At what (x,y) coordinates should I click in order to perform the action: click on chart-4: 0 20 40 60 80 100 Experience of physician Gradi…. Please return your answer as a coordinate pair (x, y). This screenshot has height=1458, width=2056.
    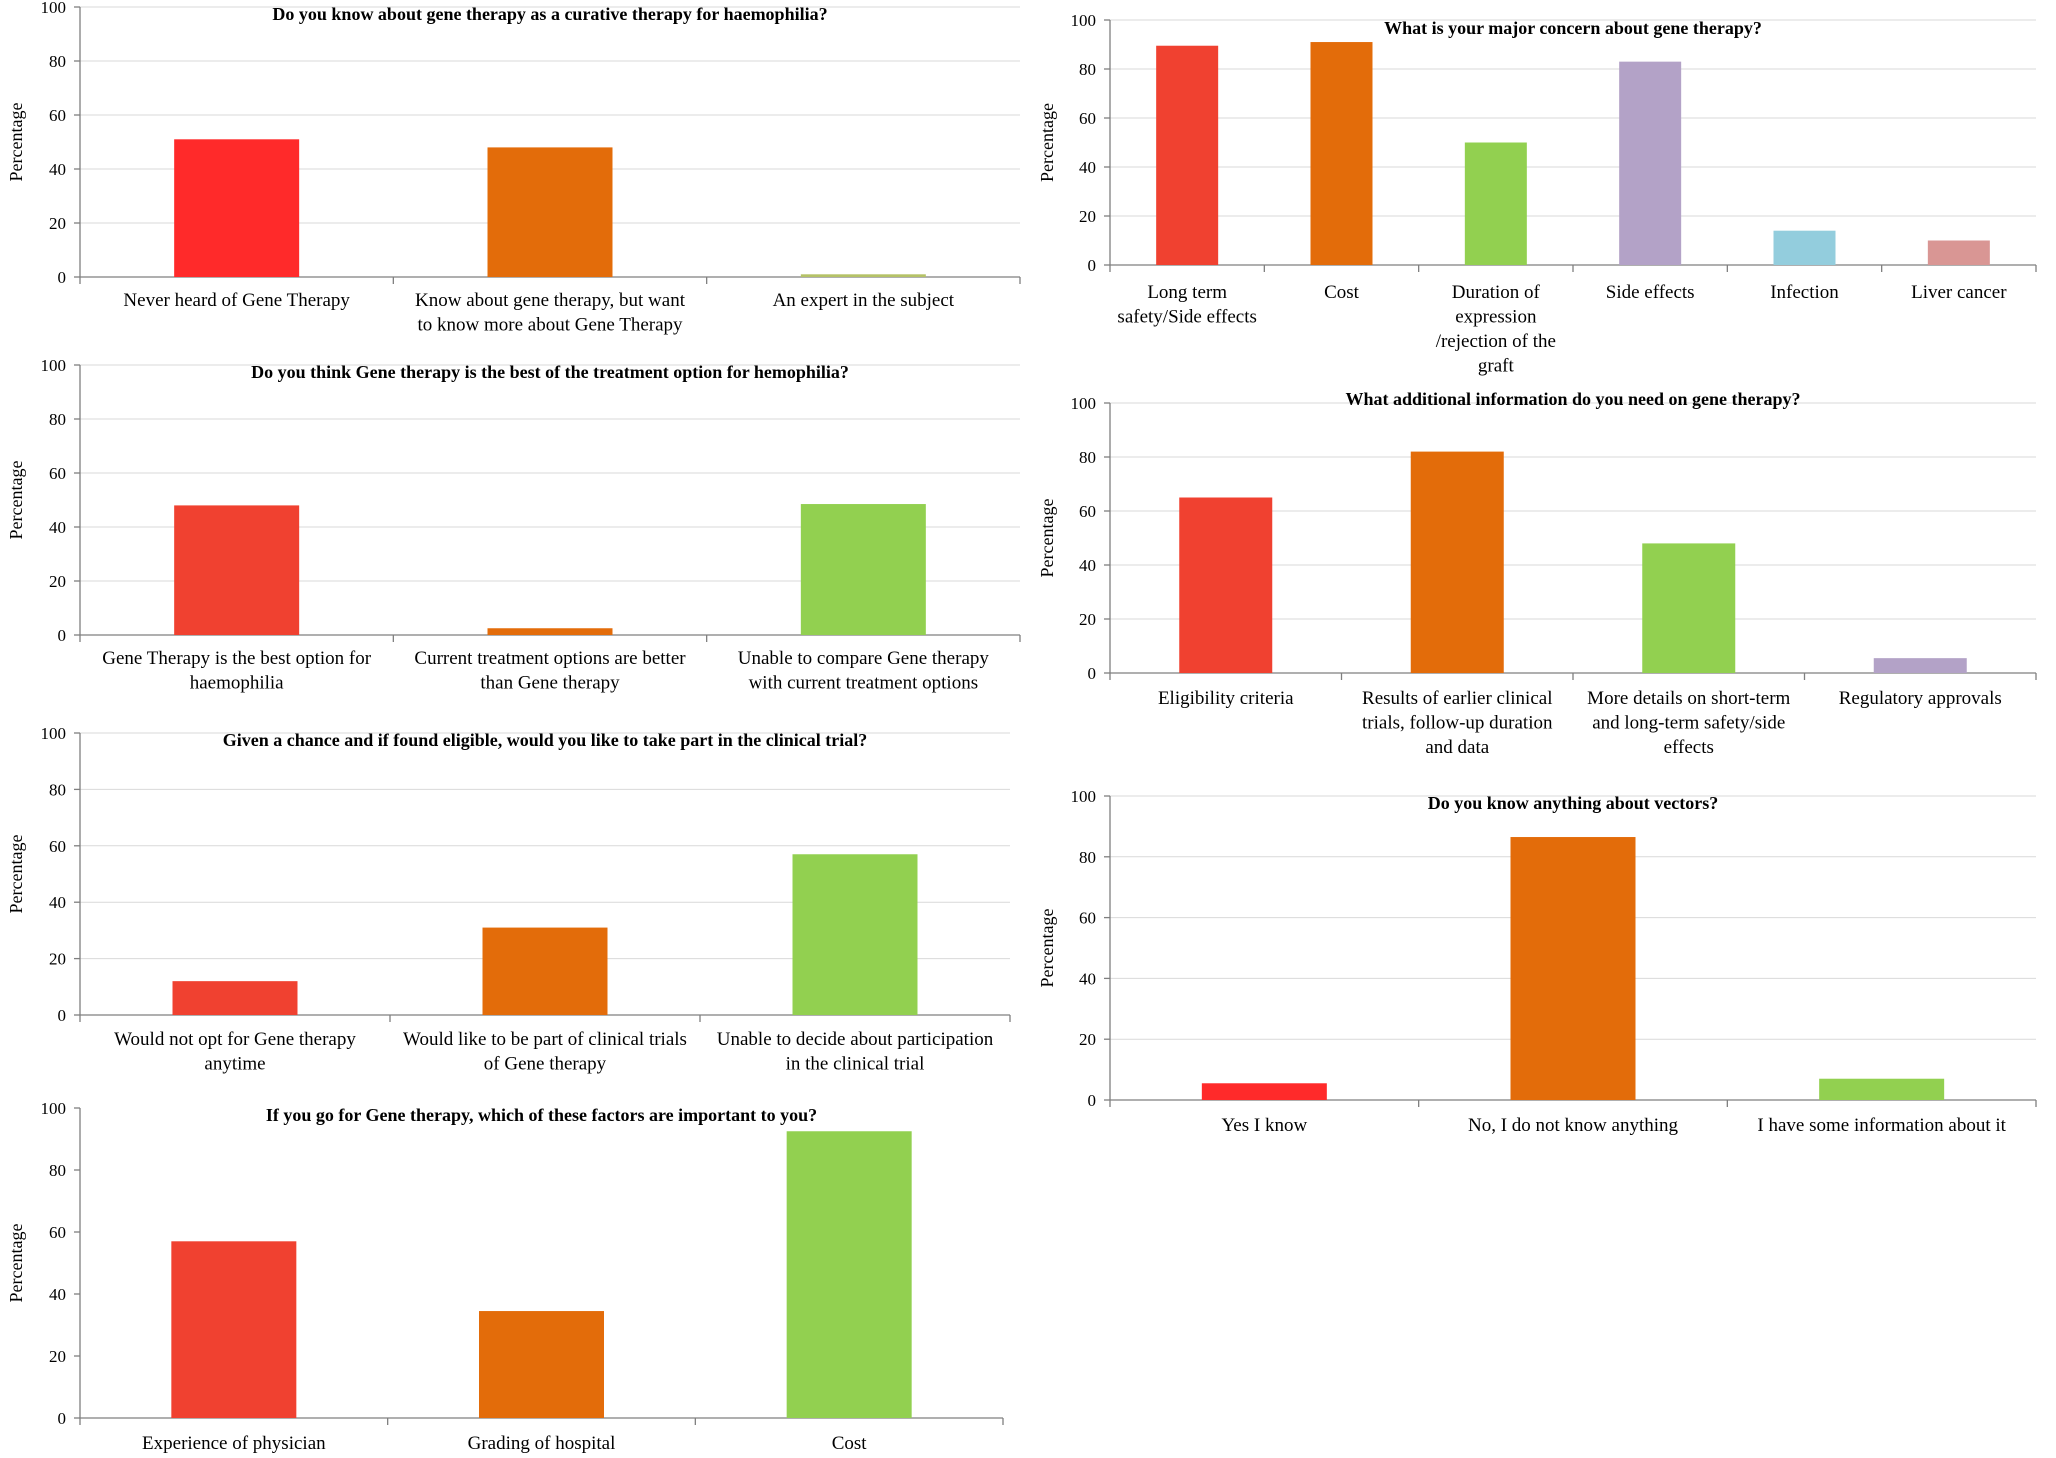
    Looking at the image, I should click on (505, 1276).